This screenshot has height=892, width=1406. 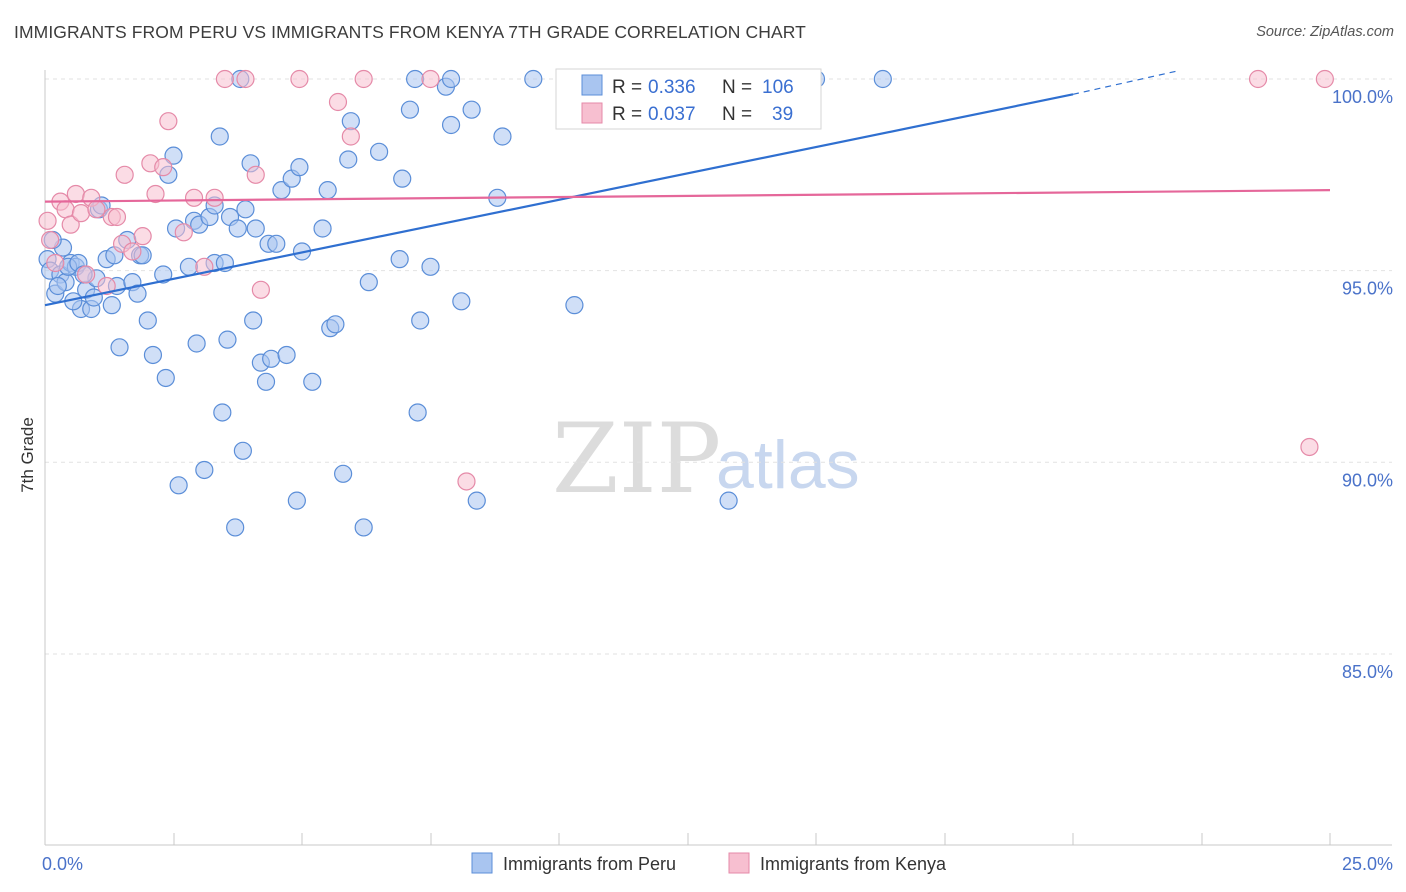 I want to click on y-tick-label: 95.0%, so click(x=1367, y=289).